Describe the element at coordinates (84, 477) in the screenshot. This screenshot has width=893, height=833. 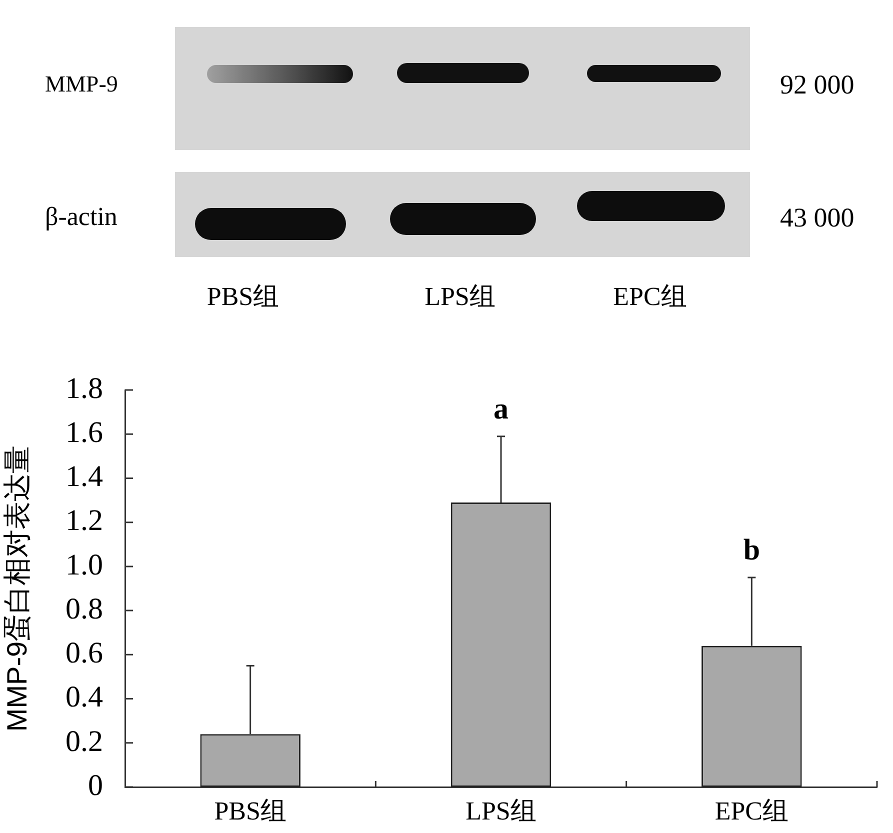
I see `y-tick-label: 1.4` at that location.